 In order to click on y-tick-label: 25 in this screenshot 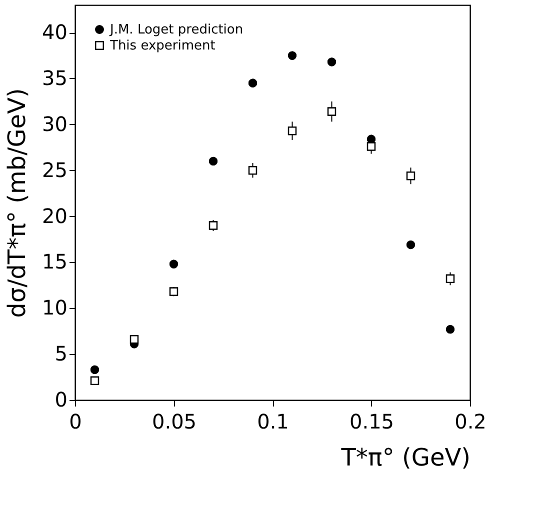, I will do `click(55, 170)`.